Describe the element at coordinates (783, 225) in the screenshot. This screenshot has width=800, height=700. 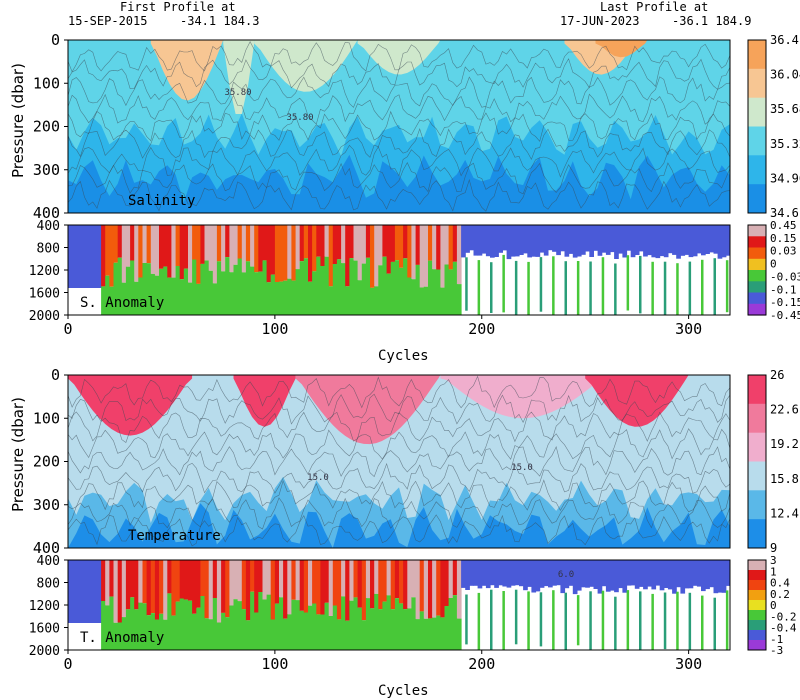
I see `panel-1-colorbar-label-0: 0.45` at that location.